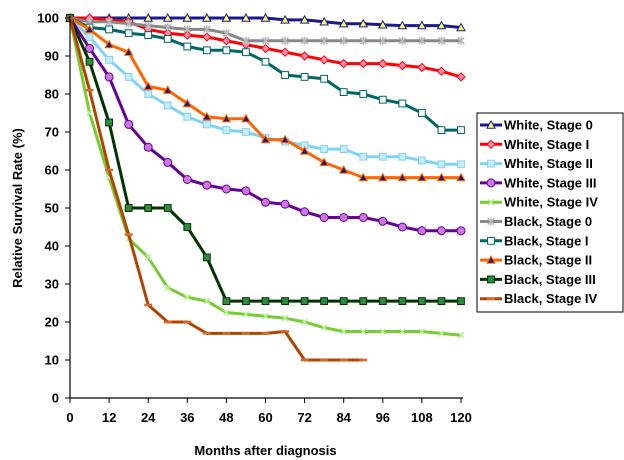 The width and height of the screenshot is (624, 460). I want to click on legend-entry: White, Stage I, so click(534, 144).